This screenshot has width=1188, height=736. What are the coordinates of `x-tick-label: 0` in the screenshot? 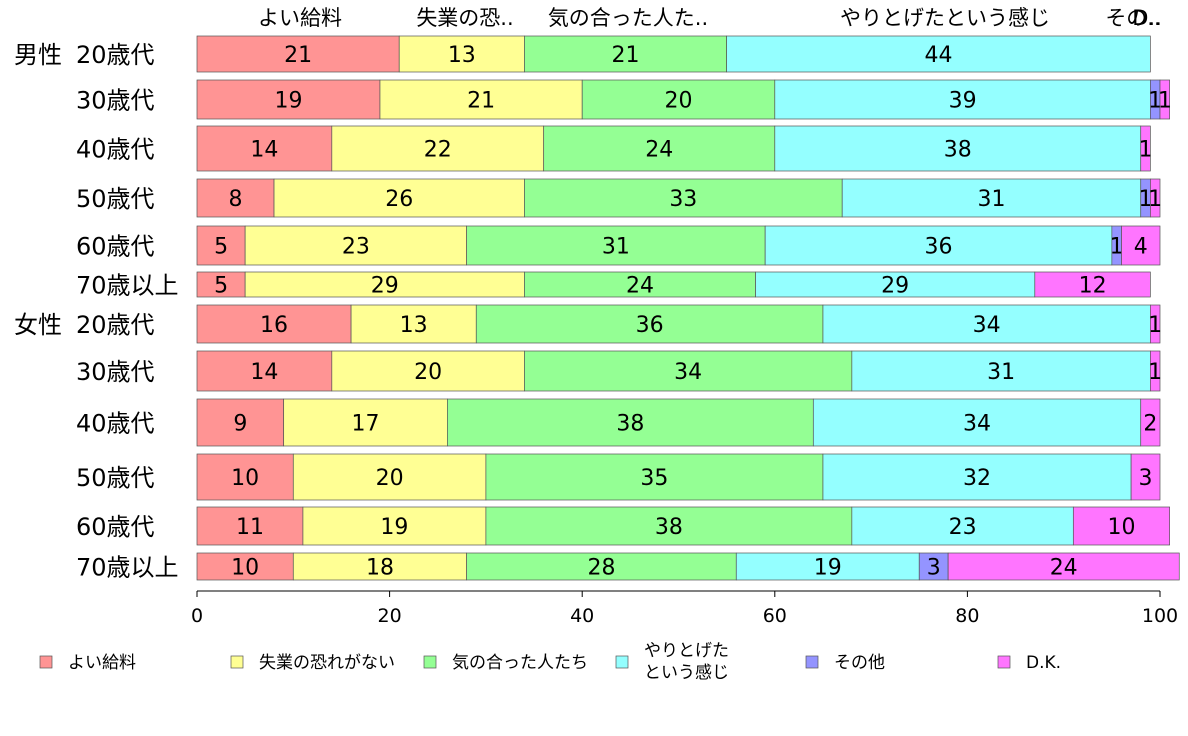 It's located at (197, 616).